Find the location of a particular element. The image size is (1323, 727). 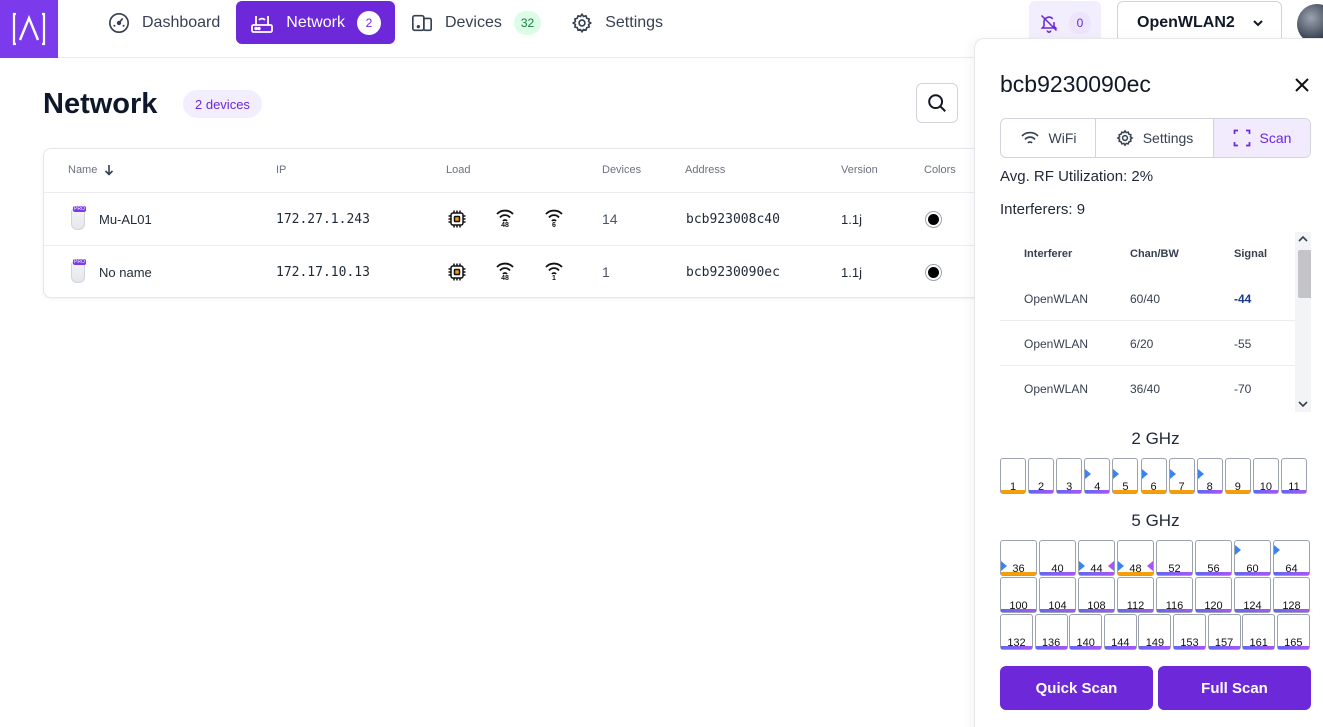

channel-7: 7 is located at coordinates (1181, 476).